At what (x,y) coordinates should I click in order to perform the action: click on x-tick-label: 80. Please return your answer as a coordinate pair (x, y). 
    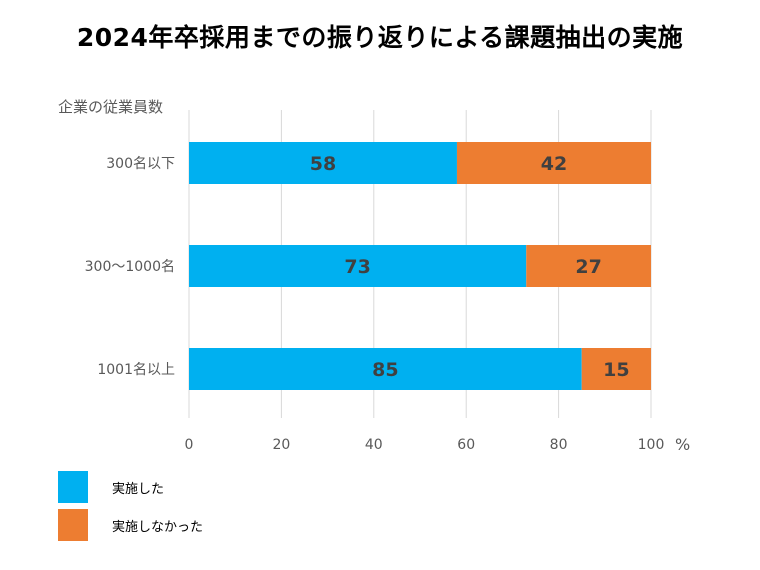
    Looking at the image, I should click on (559, 445).